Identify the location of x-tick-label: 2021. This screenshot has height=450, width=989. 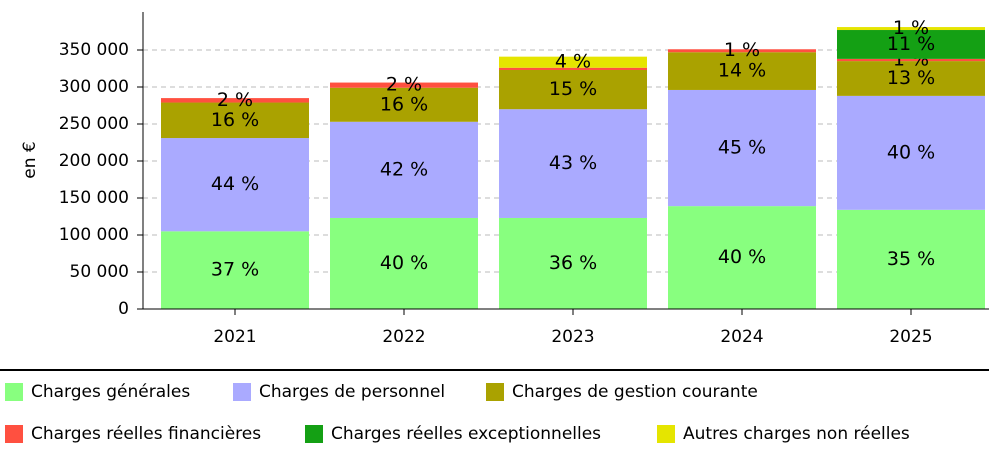
(234, 337).